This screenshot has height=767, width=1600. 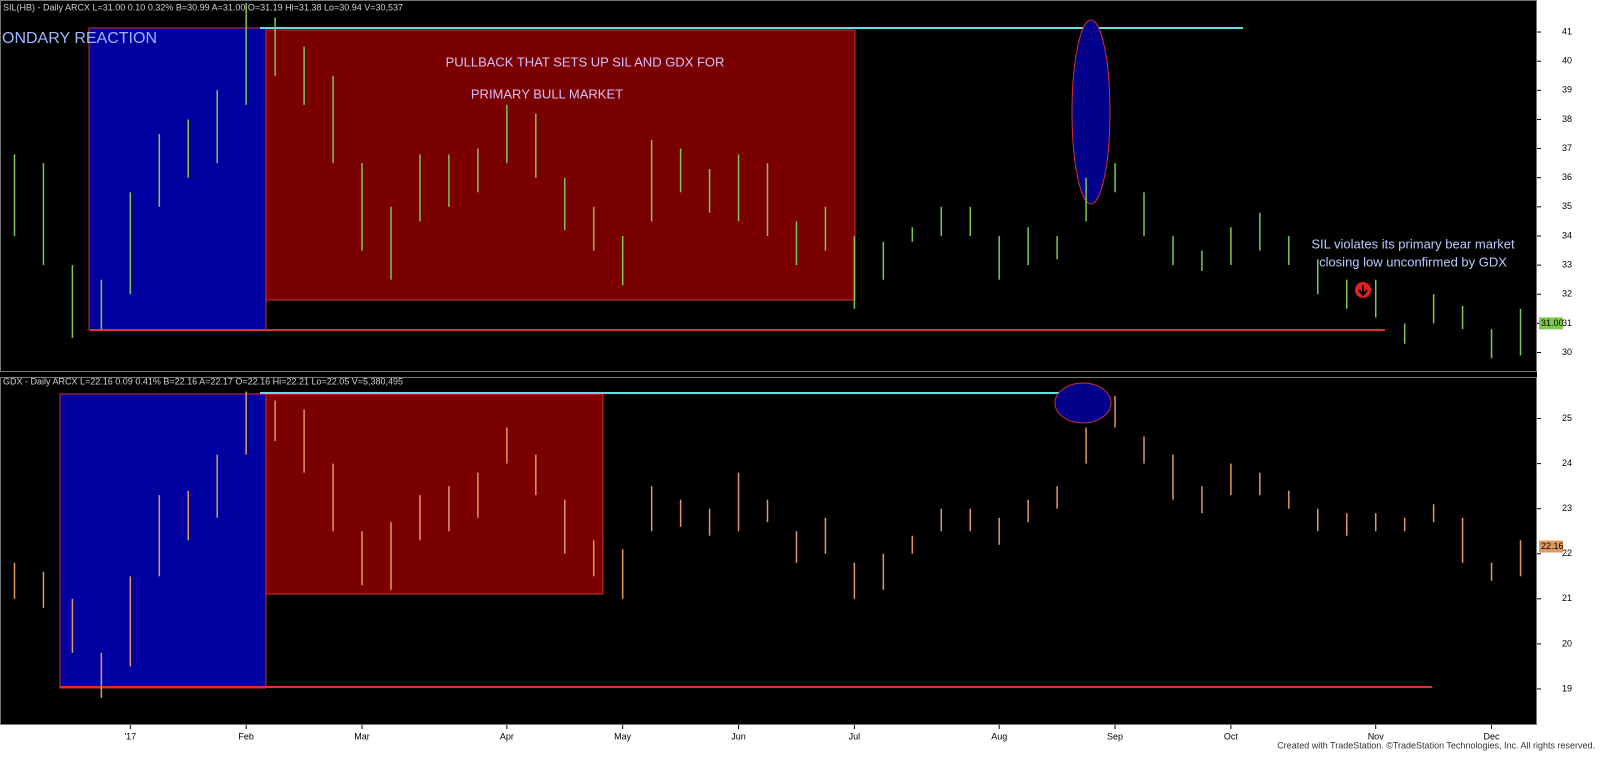 I want to click on x-tick-label: Nov, so click(x=1376, y=736).